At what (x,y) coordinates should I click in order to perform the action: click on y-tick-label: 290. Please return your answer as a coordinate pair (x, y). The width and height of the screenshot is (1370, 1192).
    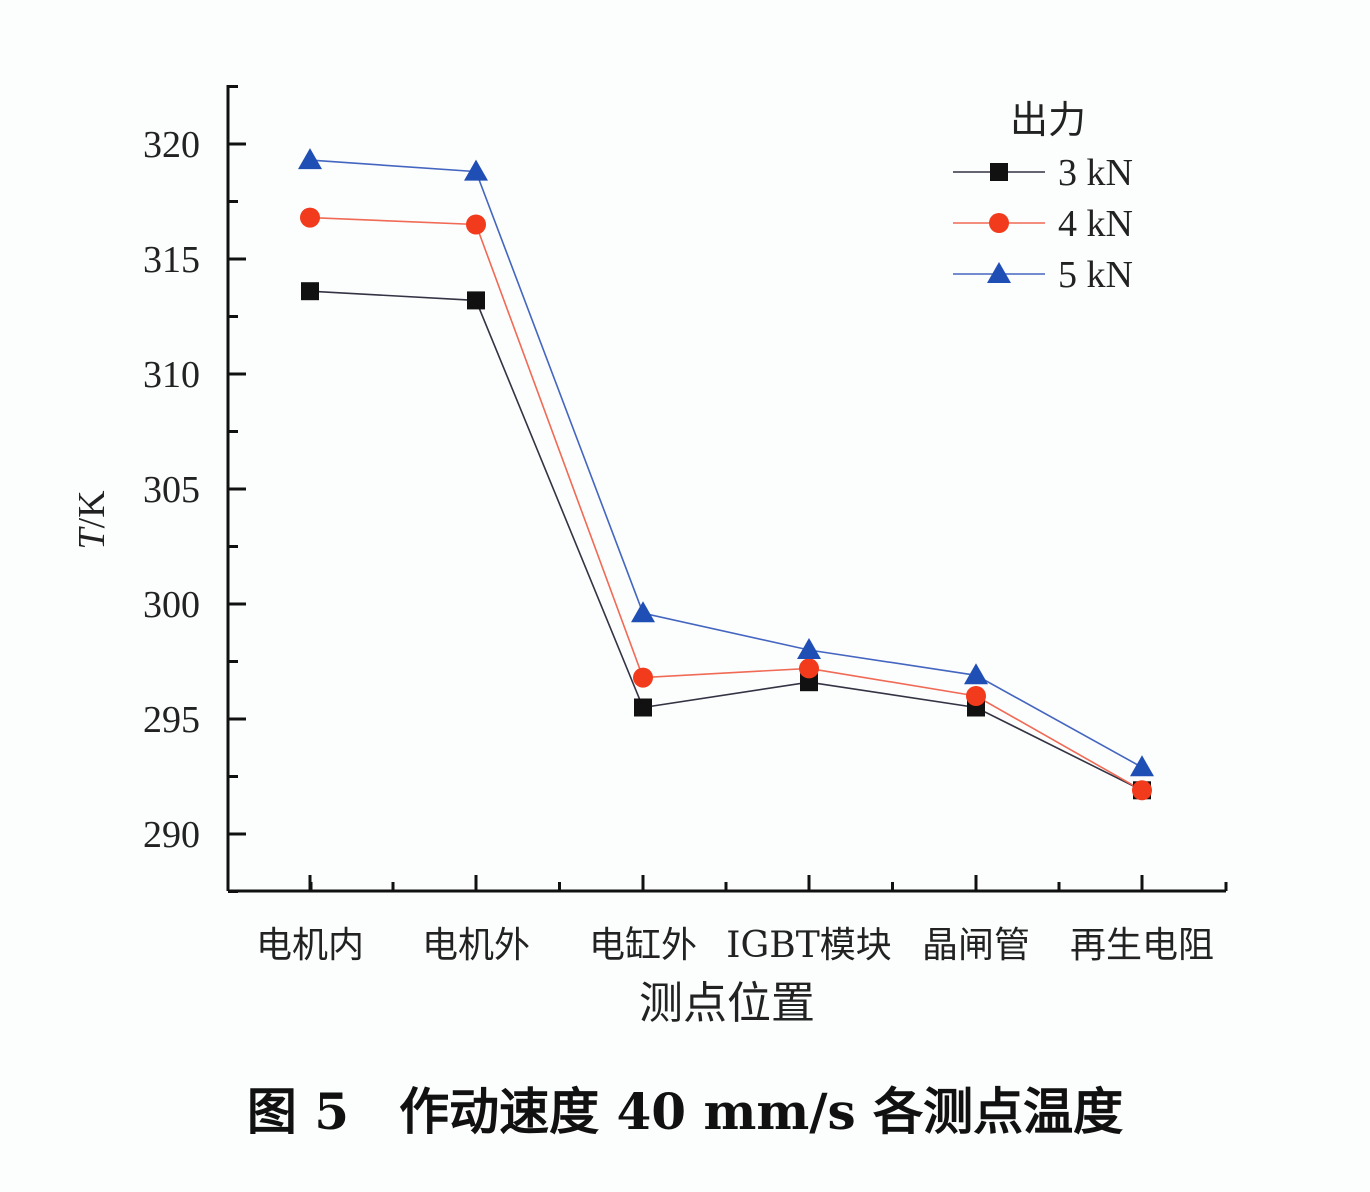
    Looking at the image, I should click on (171, 835).